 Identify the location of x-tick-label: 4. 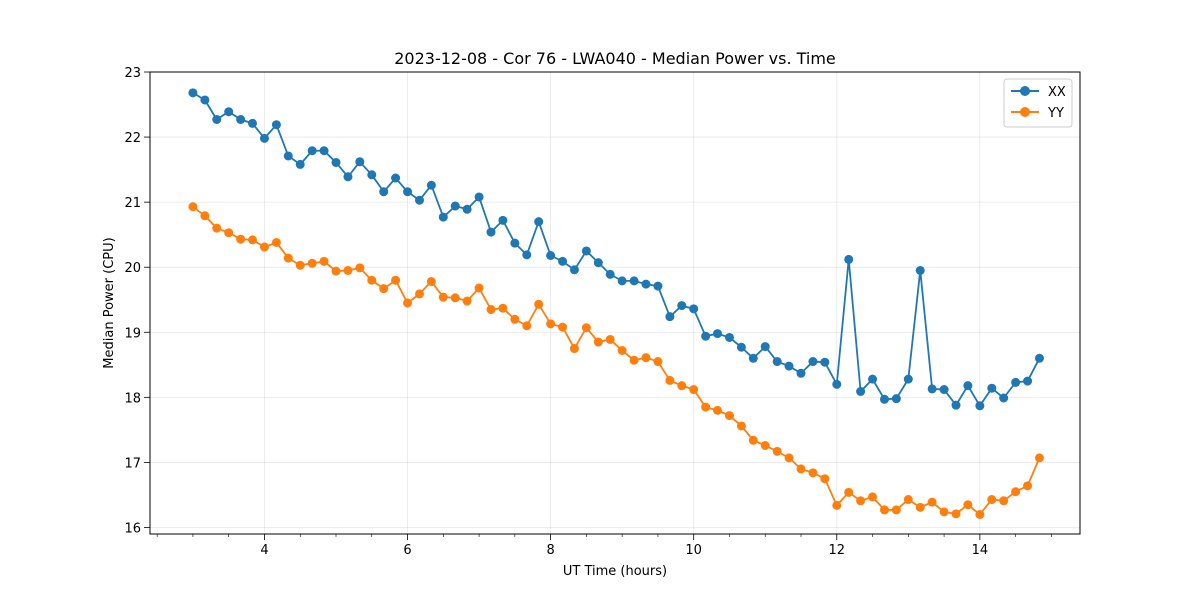
(264, 550).